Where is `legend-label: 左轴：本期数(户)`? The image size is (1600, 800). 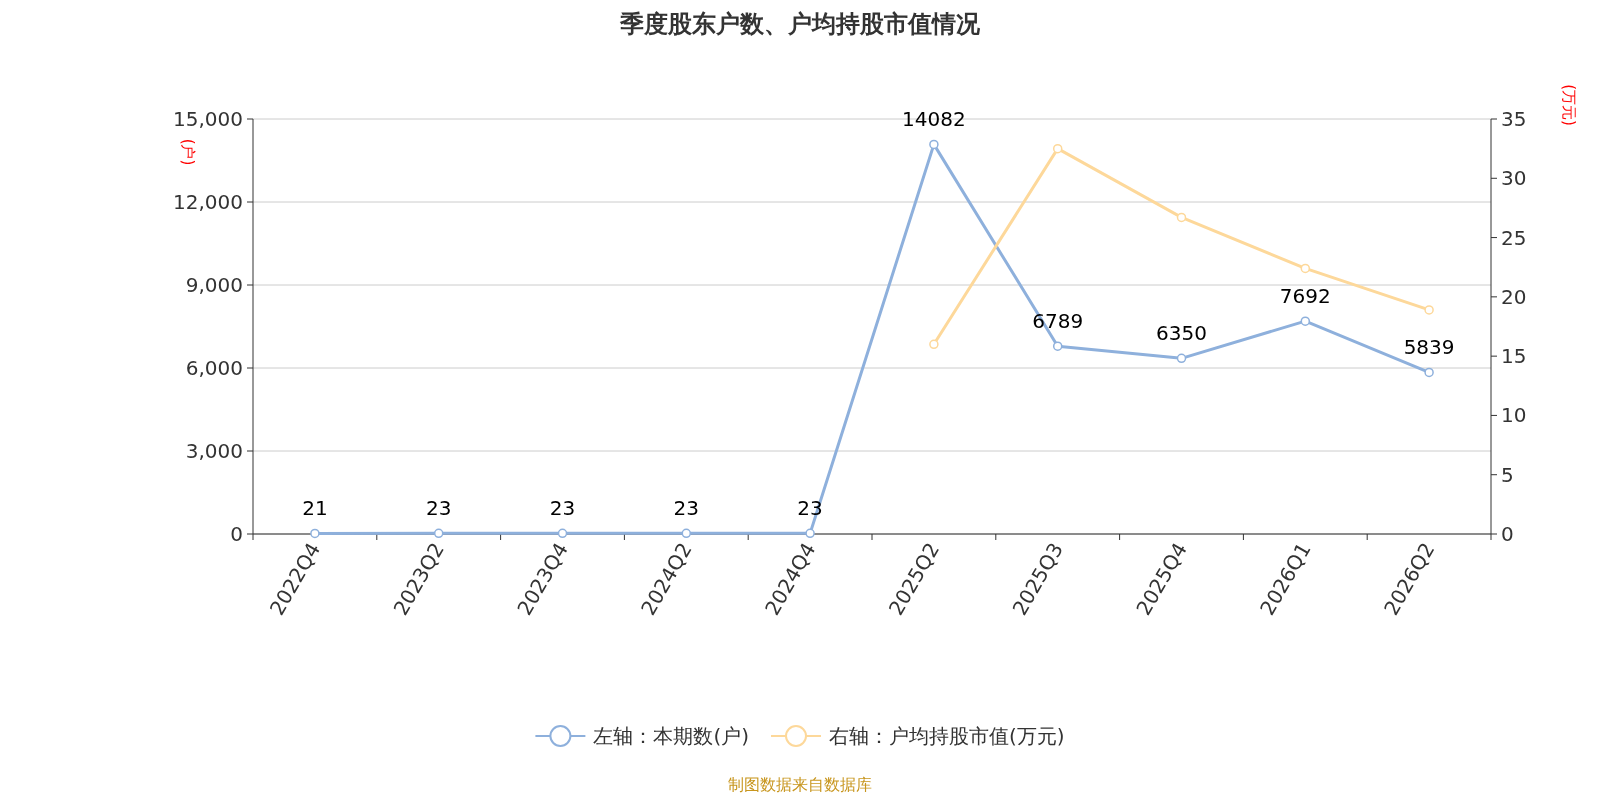 legend-label: 左轴：本期数(户) is located at coordinates (671, 736).